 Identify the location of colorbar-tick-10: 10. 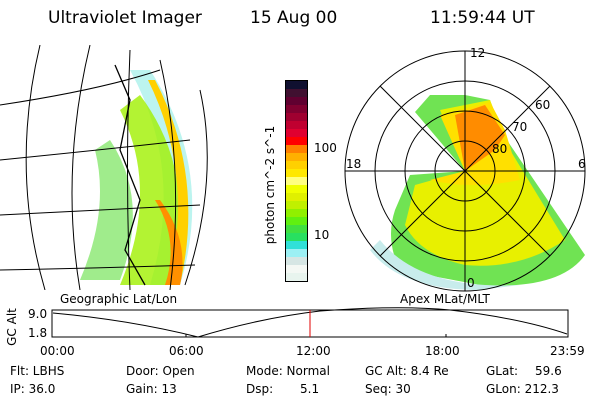
(322, 235).